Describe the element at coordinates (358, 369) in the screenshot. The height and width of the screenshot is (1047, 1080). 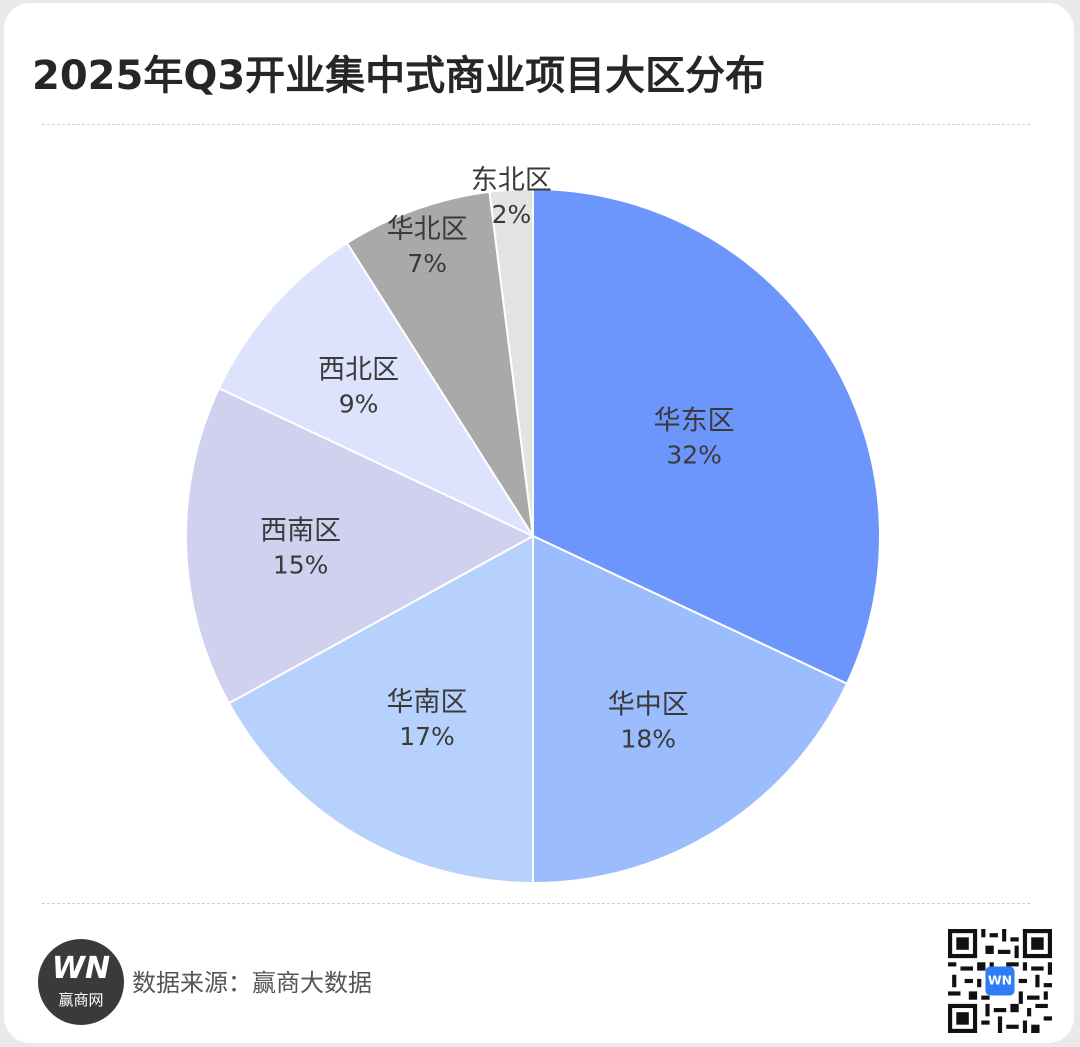
I see `slice-label-4: 西北区` at that location.